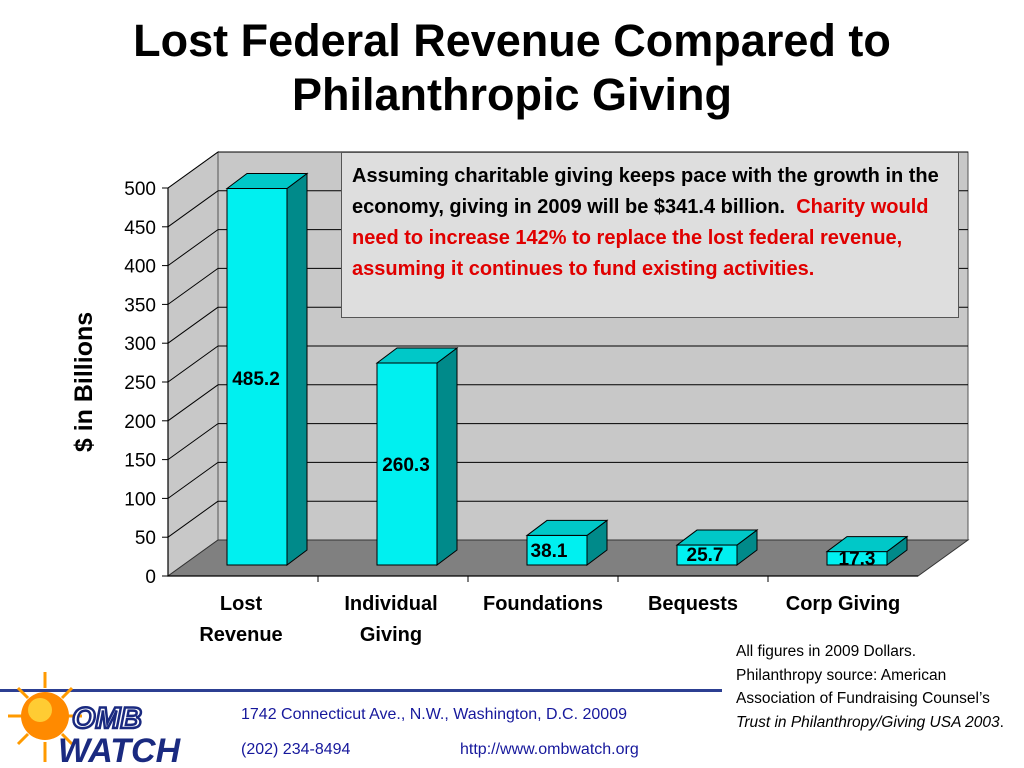 Image resolution: width=1024 pixels, height=768 pixels. What do you see at coordinates (150, 577) in the screenshot?
I see `y-tick-label: 0` at bounding box center [150, 577].